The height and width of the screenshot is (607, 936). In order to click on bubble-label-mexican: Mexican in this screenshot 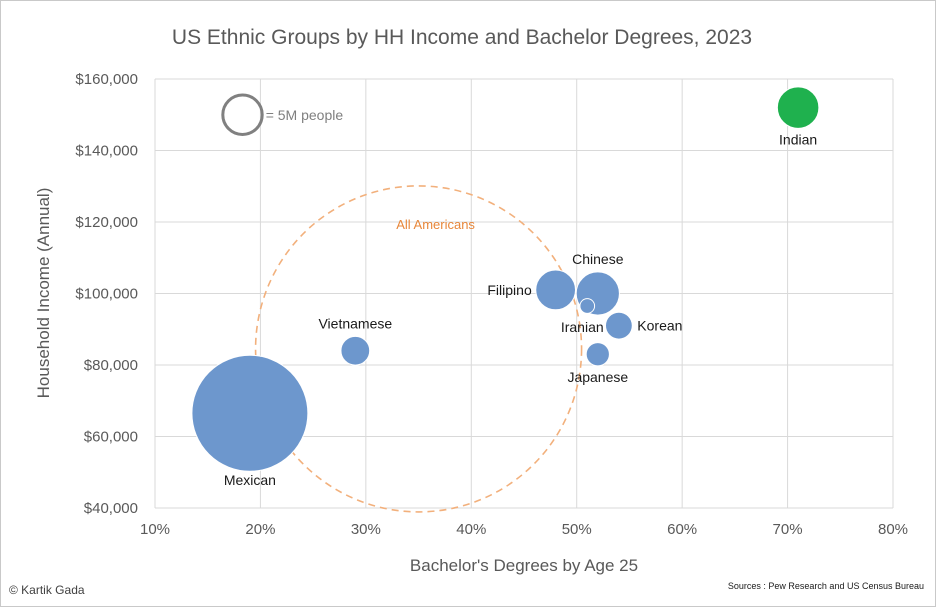, I will do `click(250, 480)`.